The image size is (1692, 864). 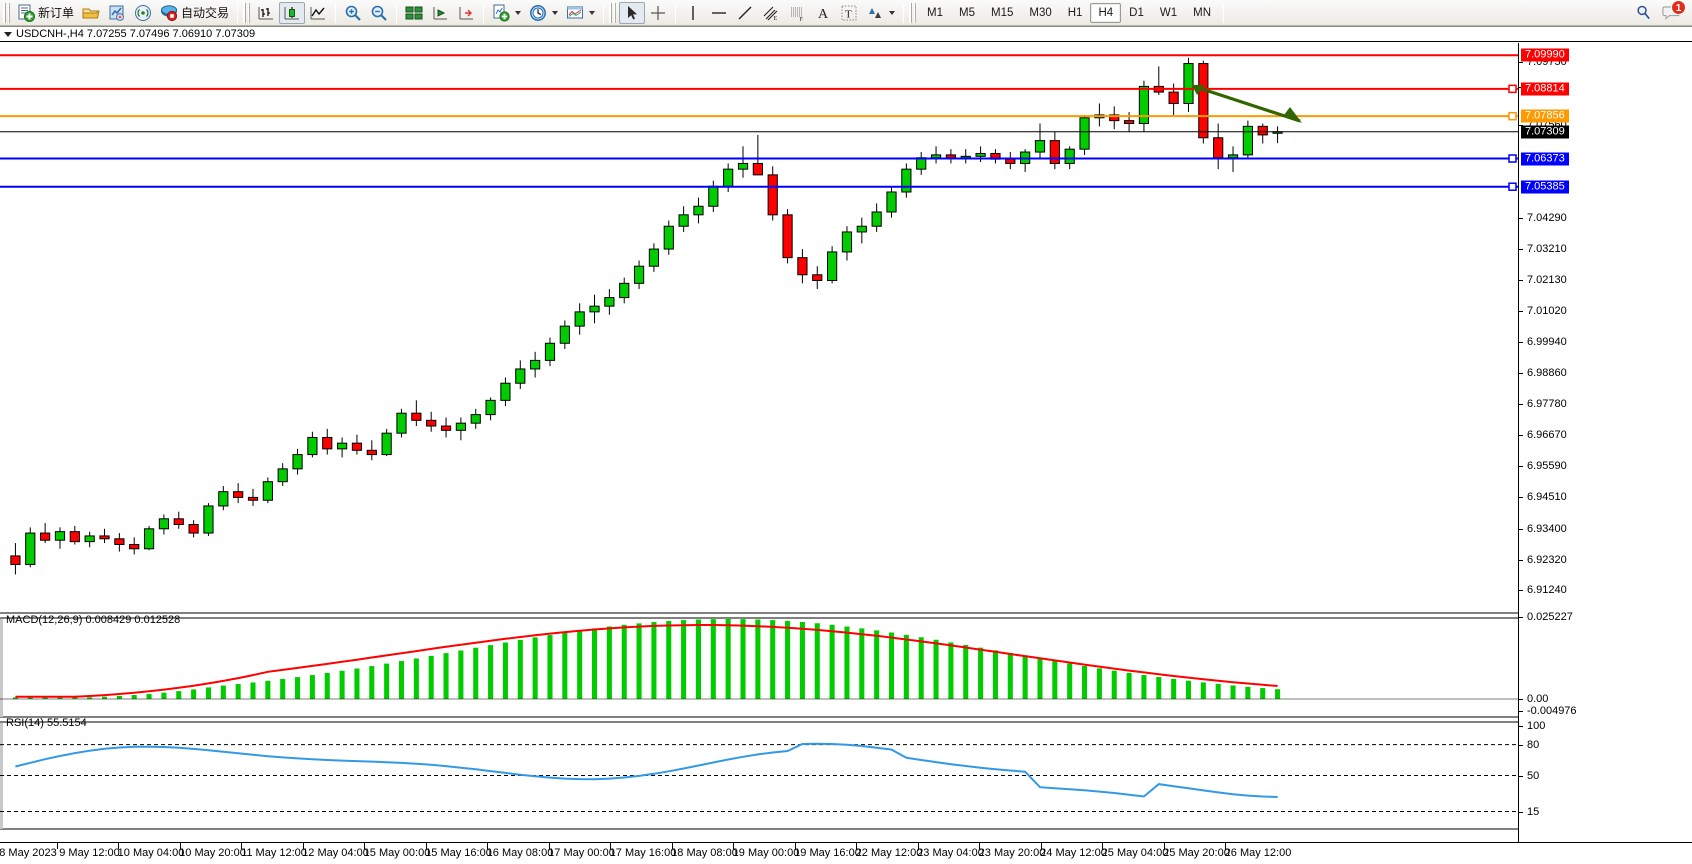 What do you see at coordinates (658, 13) in the screenshot?
I see `crosshair-button` at bounding box center [658, 13].